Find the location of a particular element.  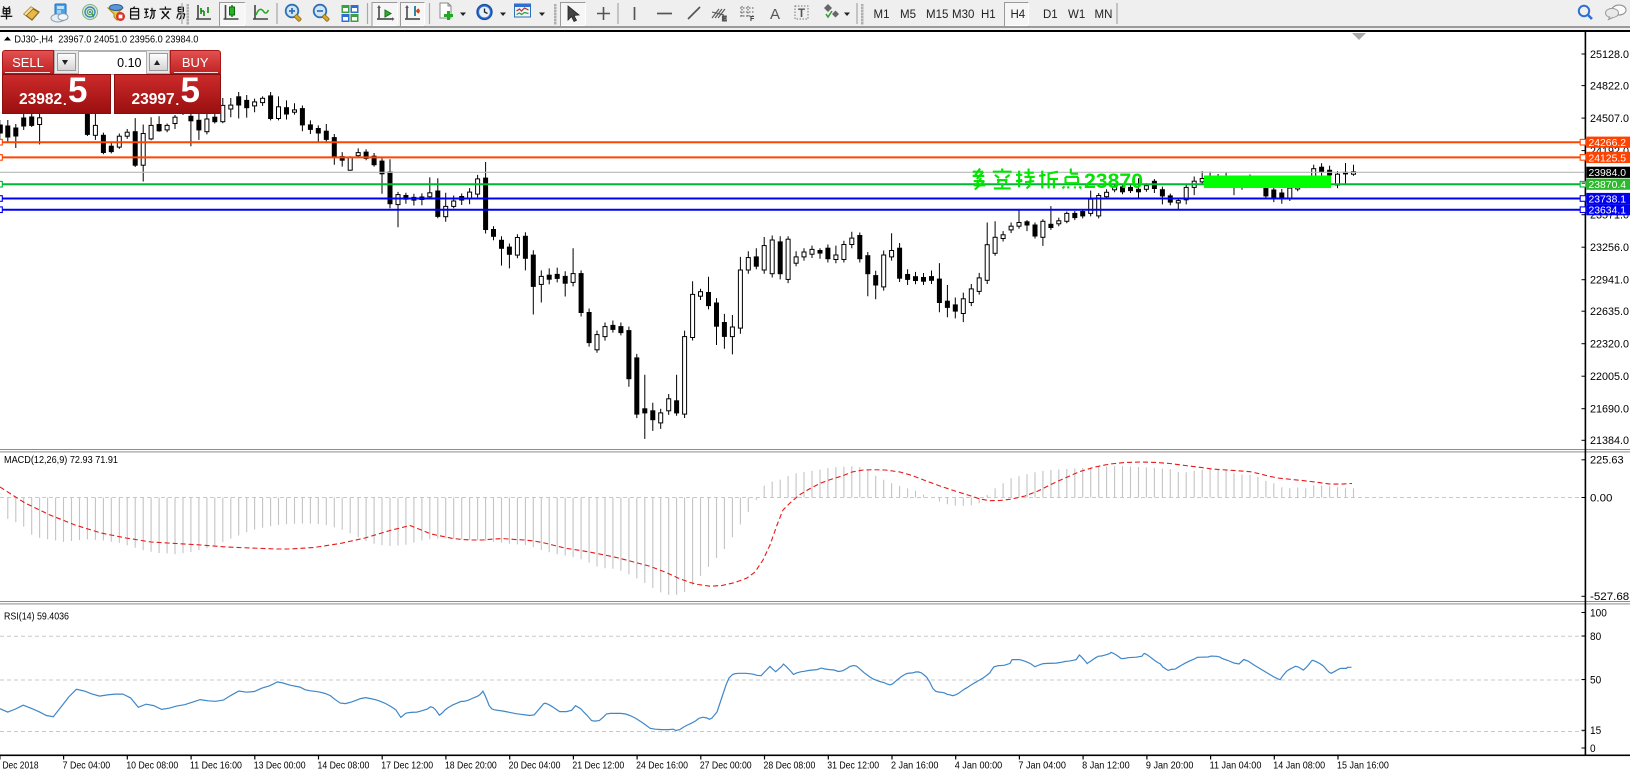

svg-text: 23738.1 is located at coordinates (1608, 199).